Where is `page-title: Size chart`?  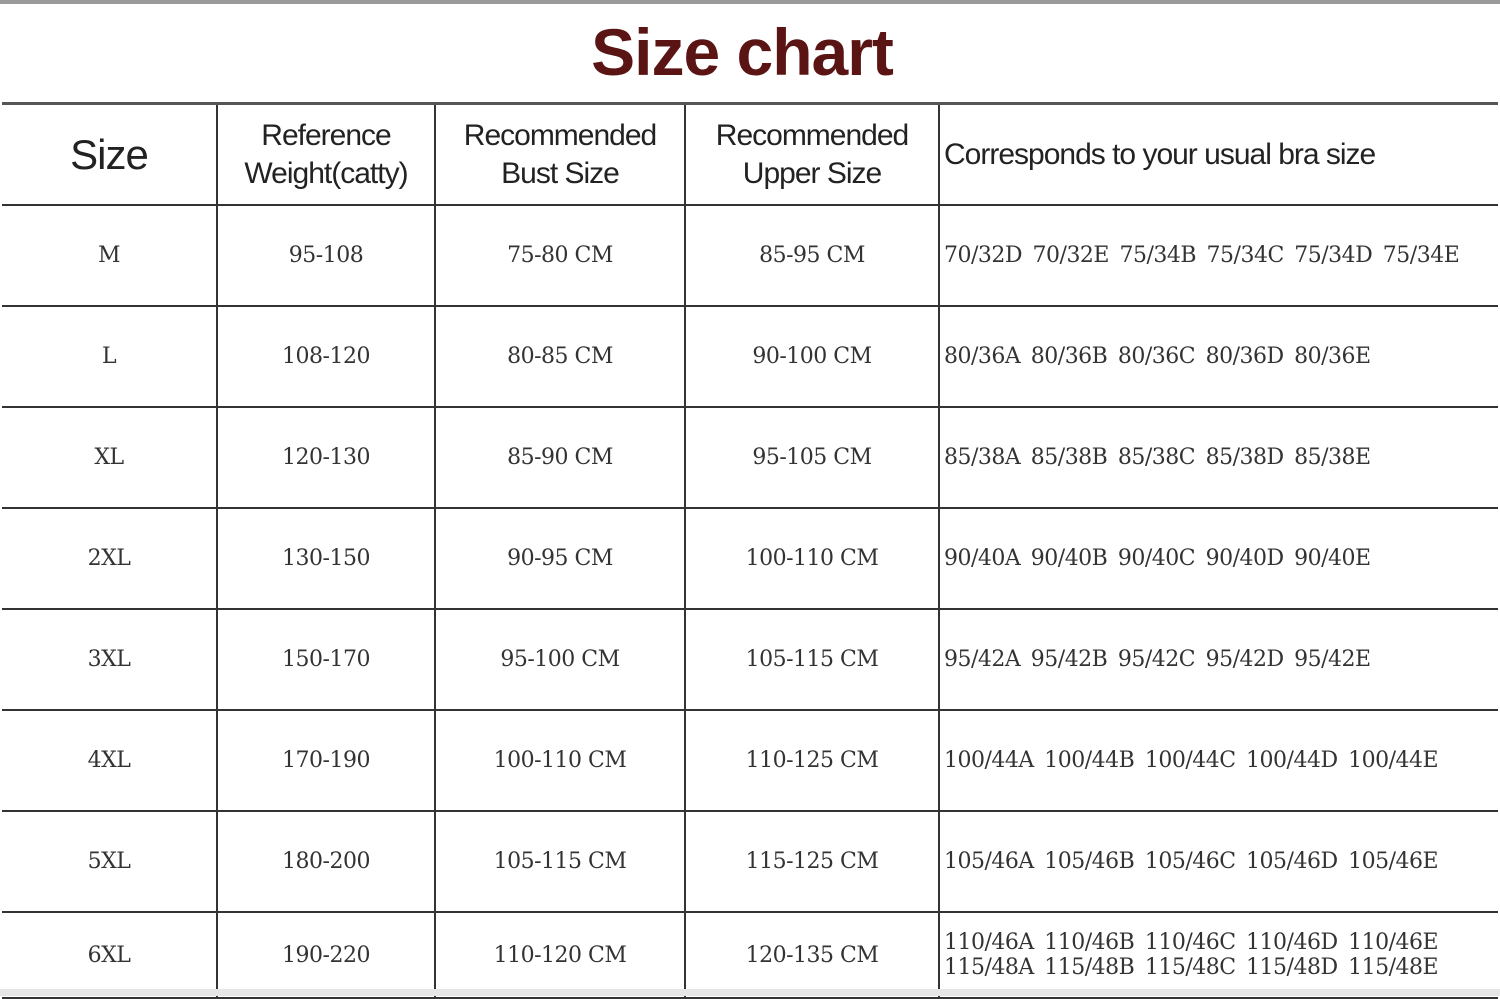
page-title: Size chart is located at coordinates (742, 52).